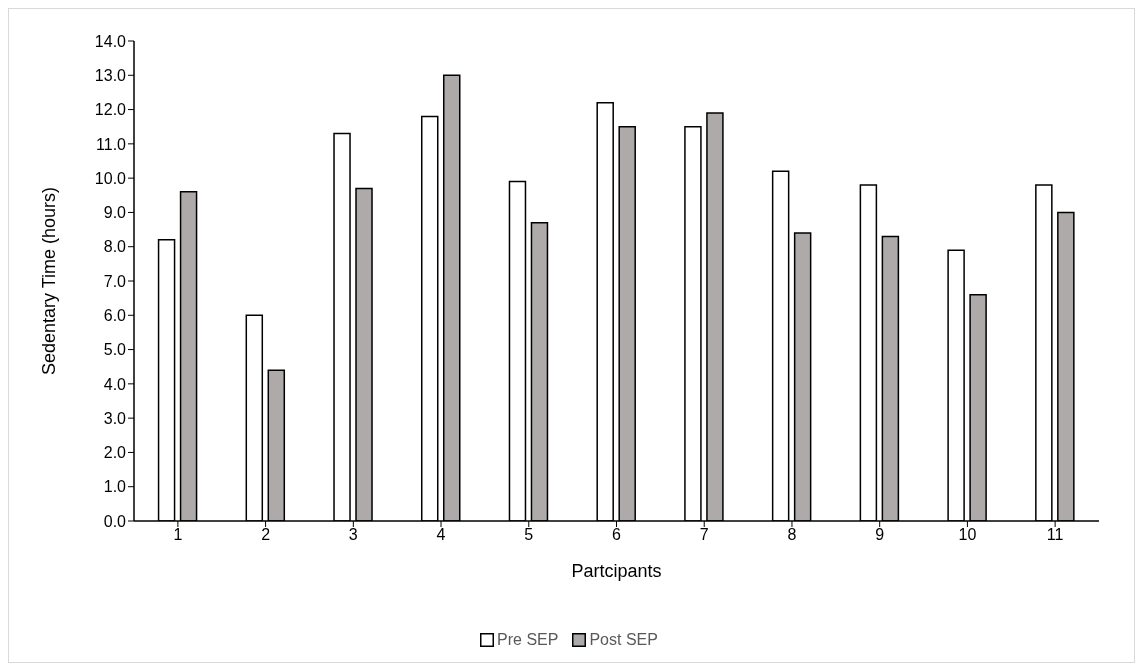 The image size is (1141, 669). Describe the element at coordinates (529, 535) in the screenshot. I see `x-tick-label: 5` at that location.